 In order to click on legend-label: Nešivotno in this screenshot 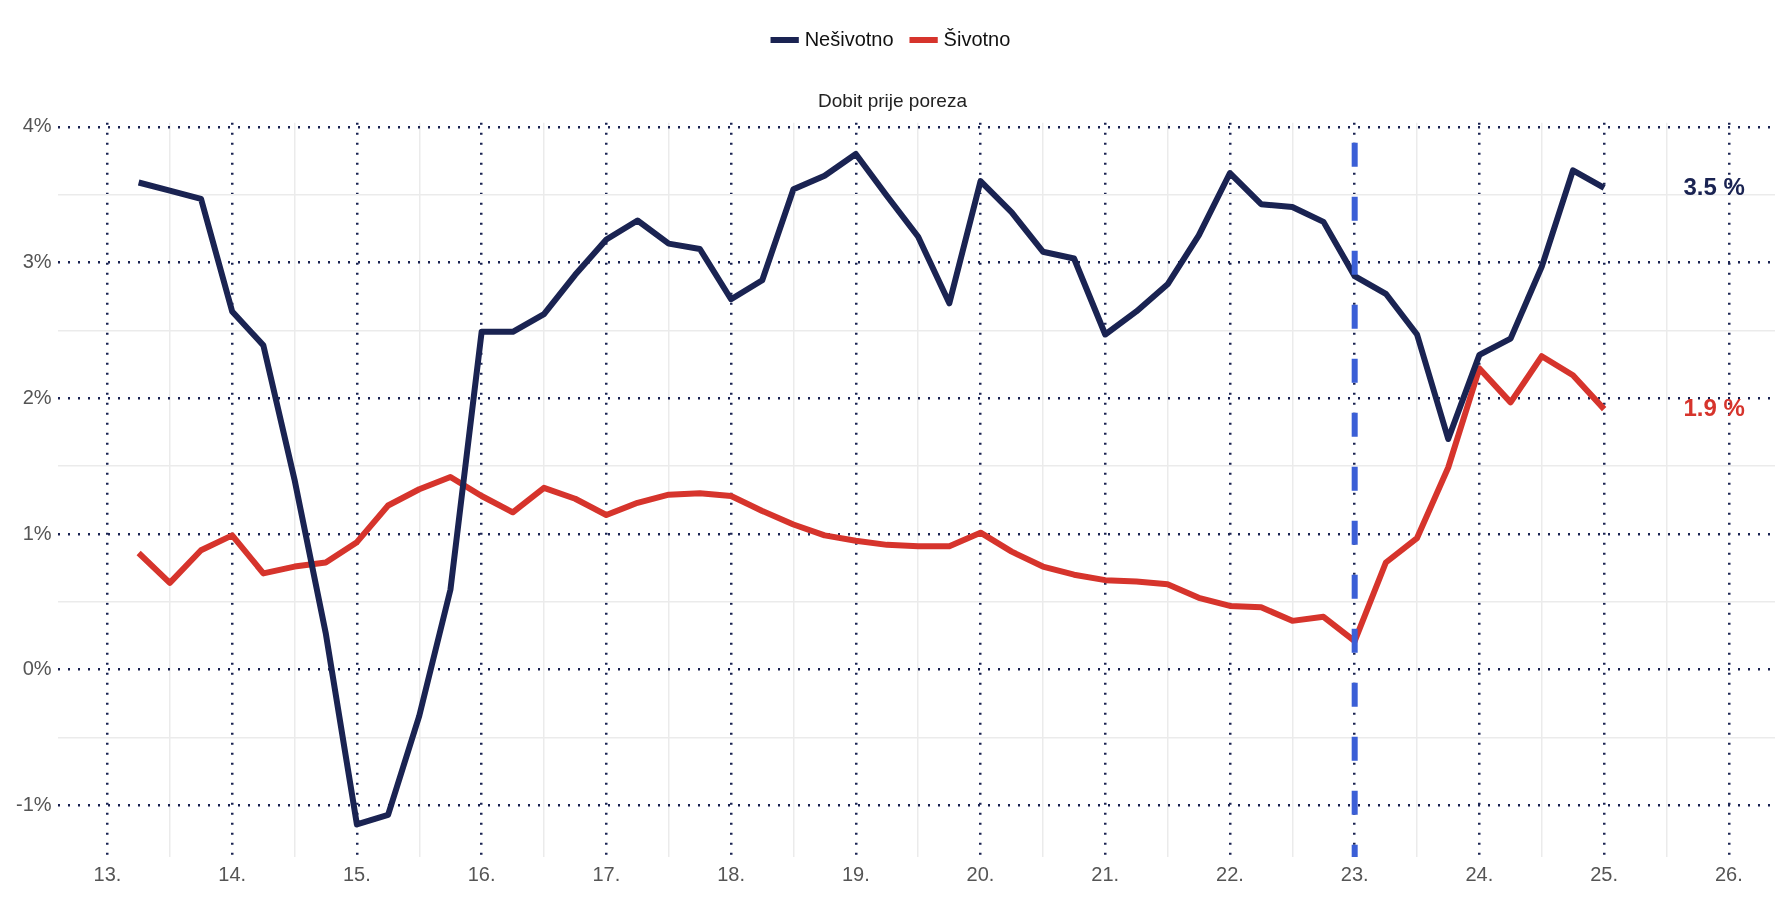, I will do `click(849, 38)`.